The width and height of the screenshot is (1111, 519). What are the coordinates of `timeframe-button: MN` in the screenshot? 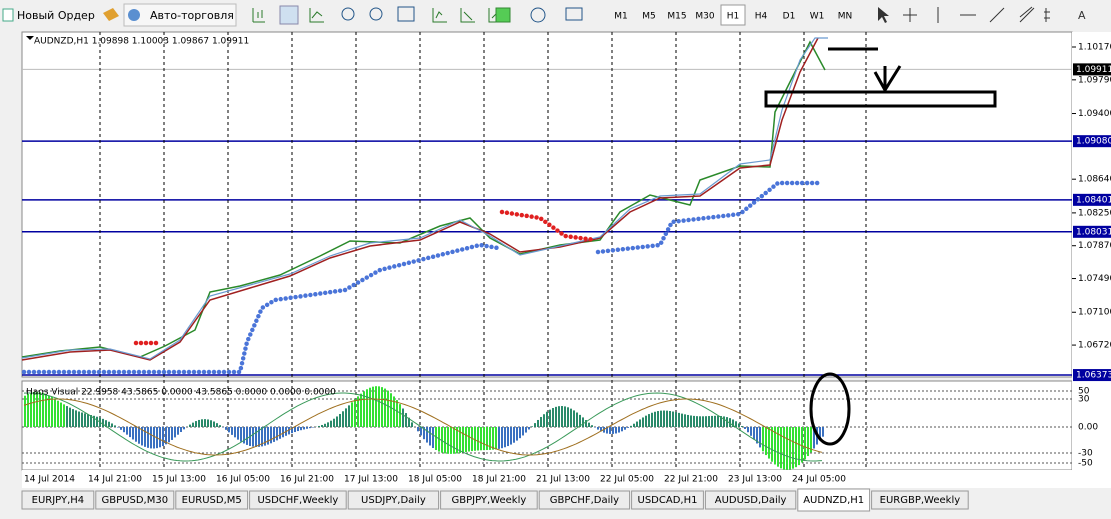 It's located at (845, 17).